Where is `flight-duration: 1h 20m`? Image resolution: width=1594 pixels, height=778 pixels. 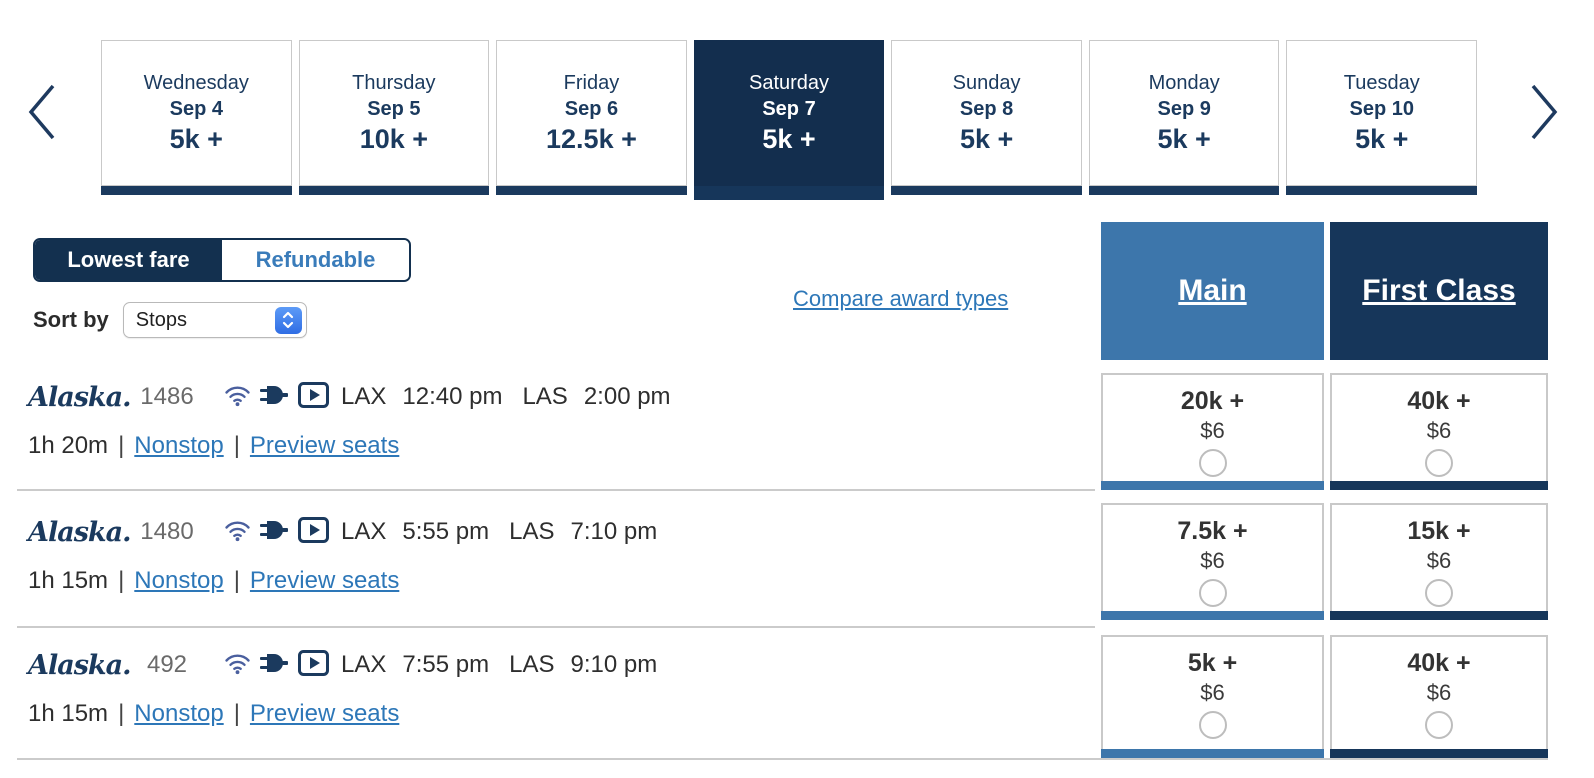
flight-duration: 1h 20m is located at coordinates (68, 445).